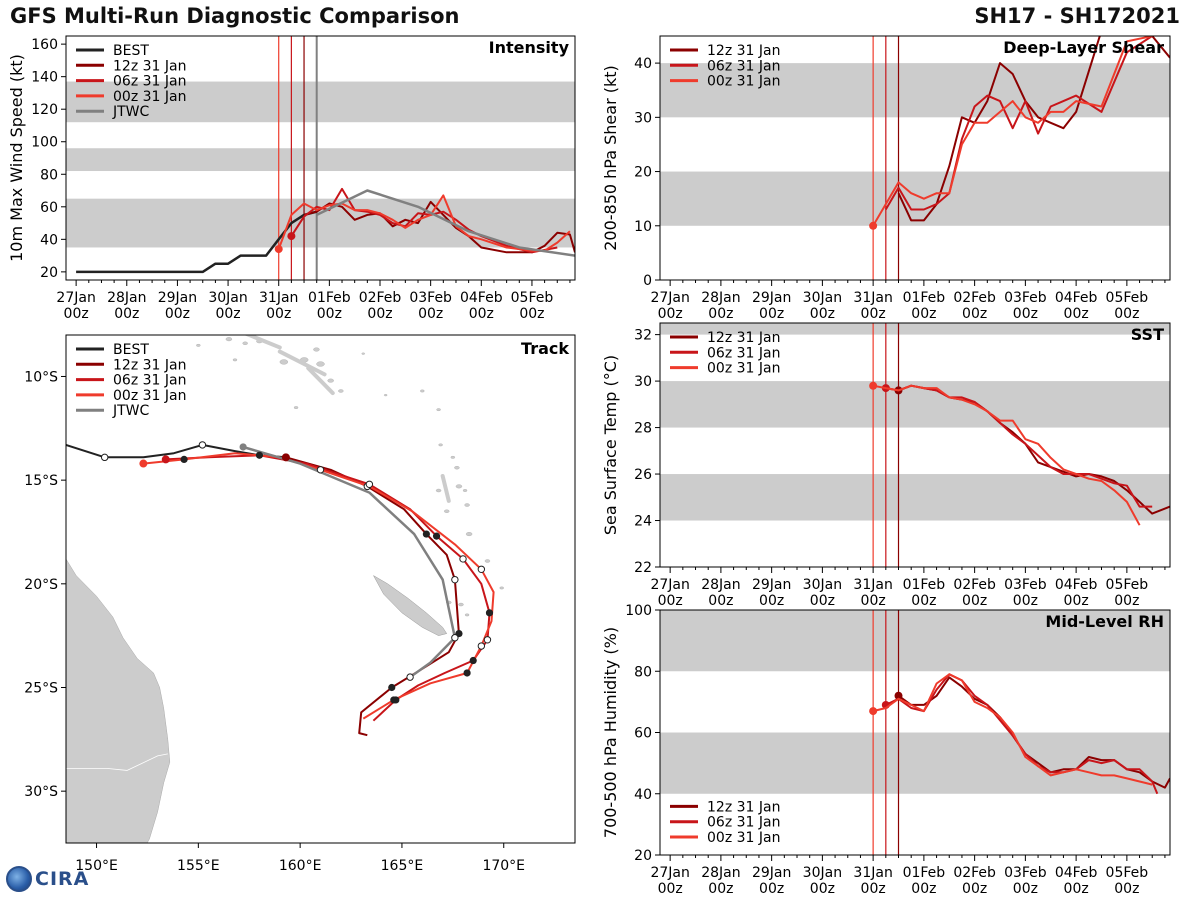 Image resolution: width=1200 pixels, height=900 pixels. Describe the element at coordinates (643, 568) in the screenshot. I see `sst-ytick-label: 22` at that location.